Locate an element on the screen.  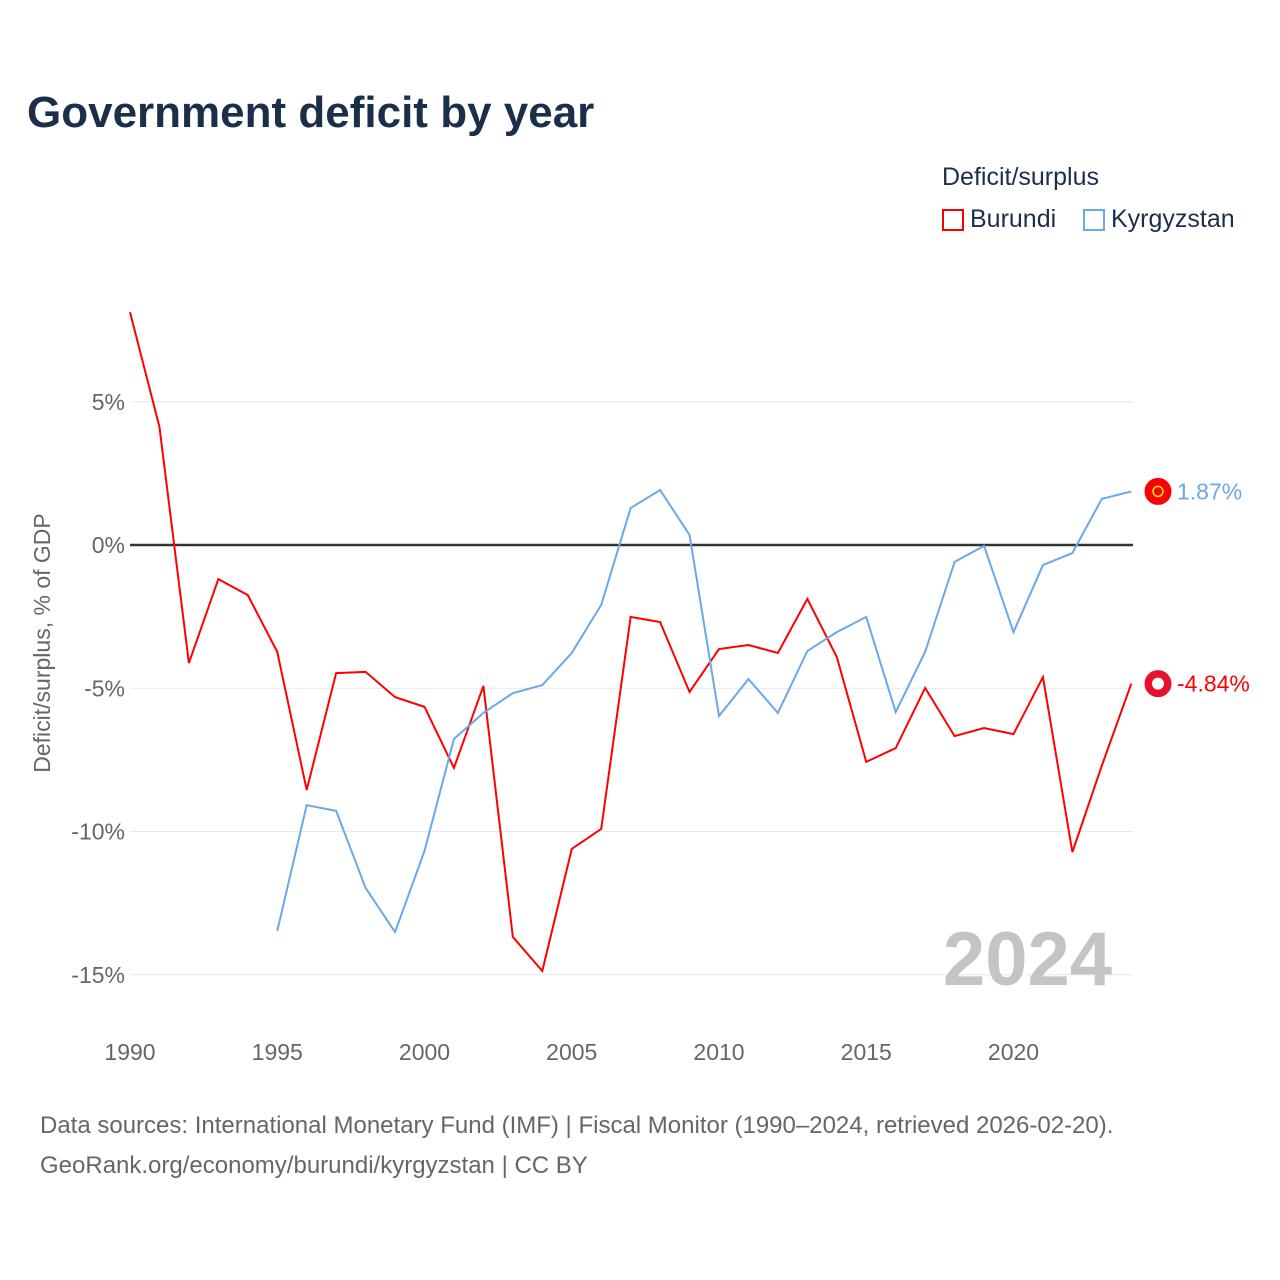
flag-icon-kyrgyzstan is located at coordinates (1158, 491).